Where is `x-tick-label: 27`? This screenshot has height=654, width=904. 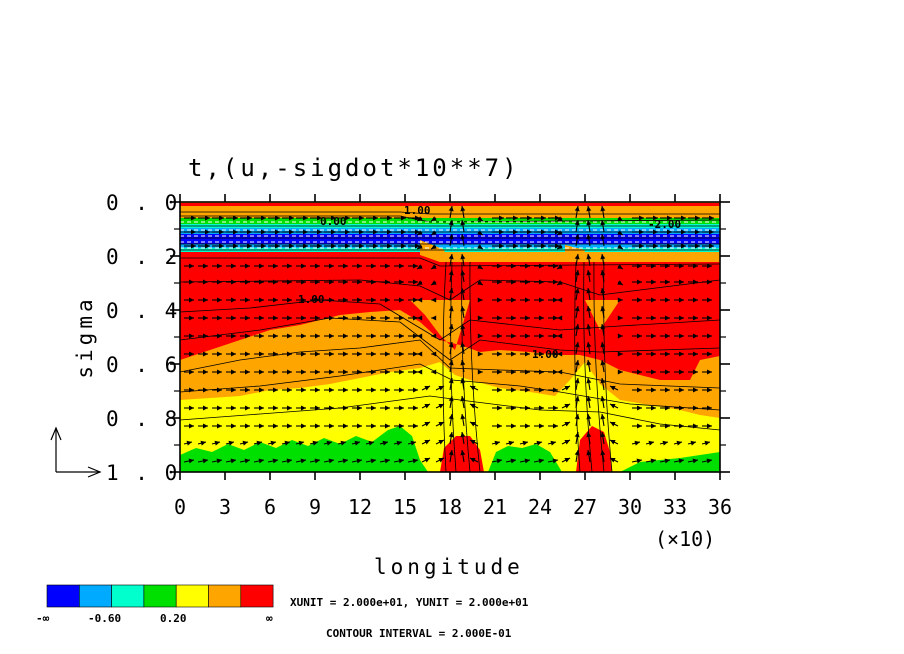 x-tick-label: 27 is located at coordinates (585, 507).